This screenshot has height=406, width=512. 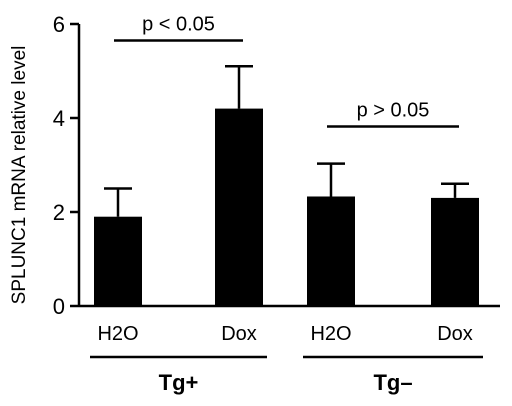 What do you see at coordinates (59, 118) in the screenshot?
I see `y-tick-label: 4` at bounding box center [59, 118].